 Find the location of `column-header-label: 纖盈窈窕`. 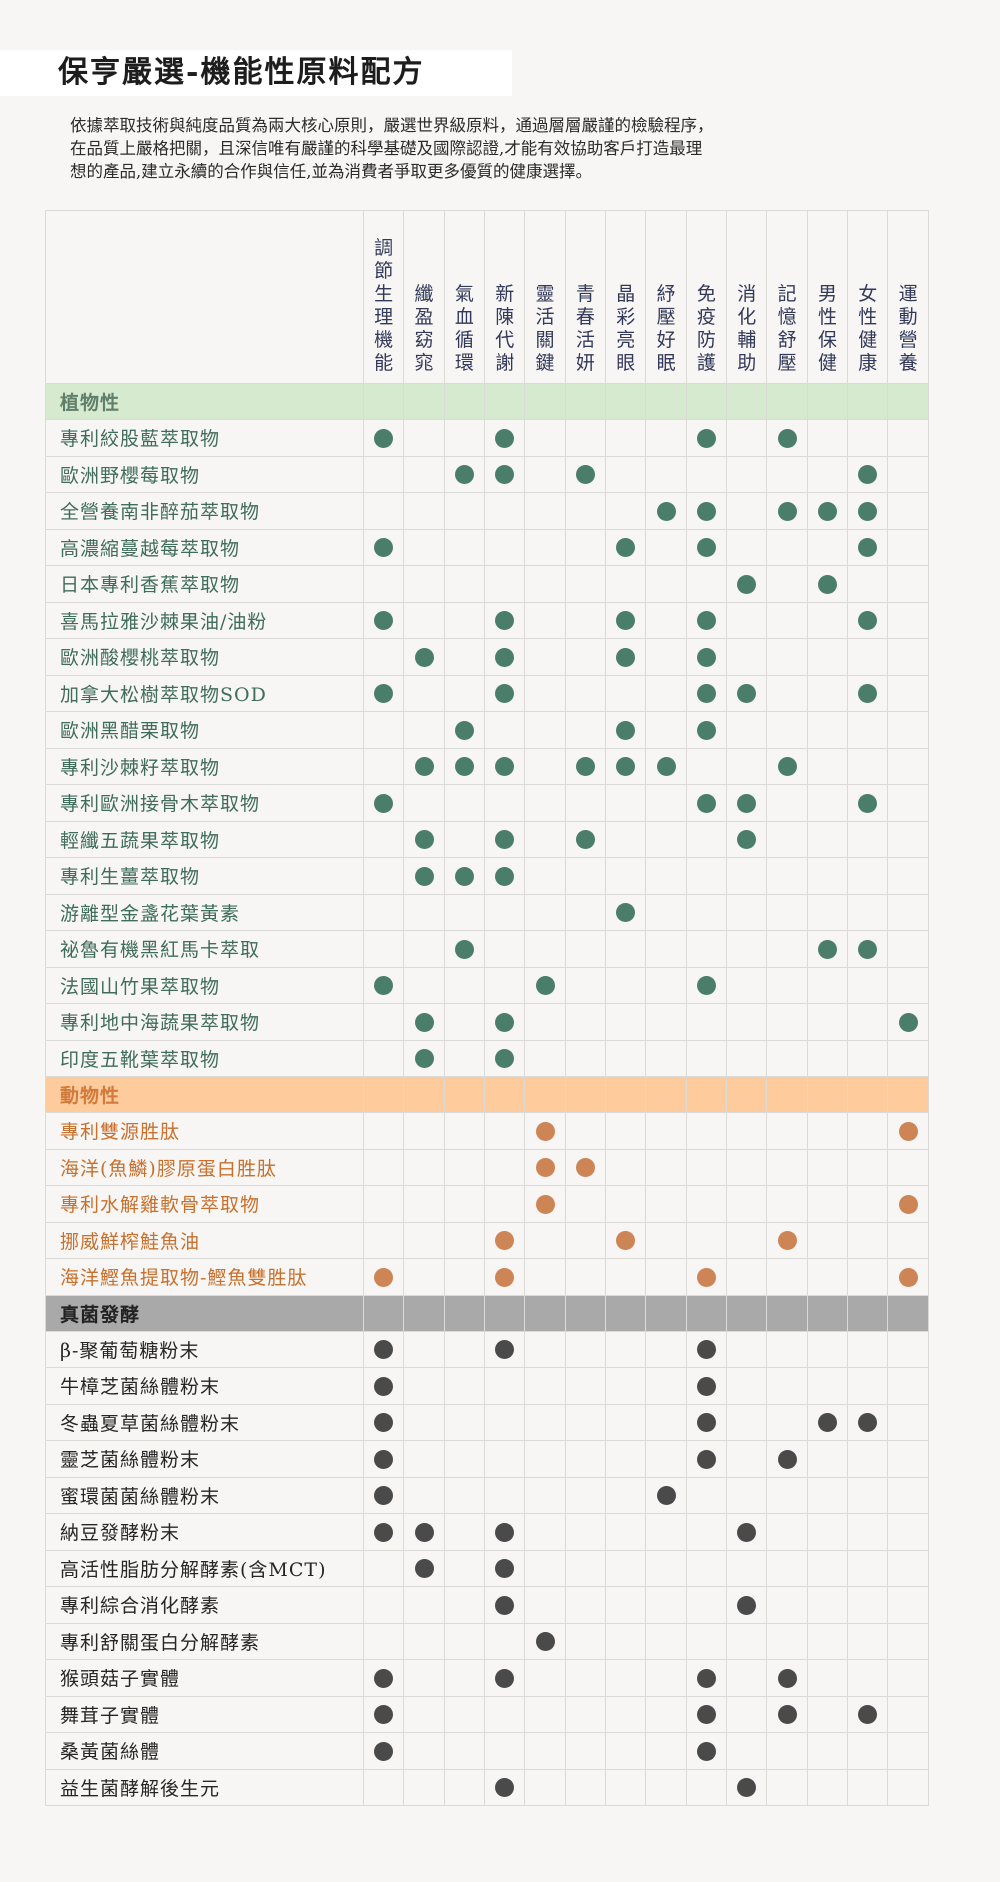

column-header-label: 纖盈窈窕 is located at coordinates (424, 328).